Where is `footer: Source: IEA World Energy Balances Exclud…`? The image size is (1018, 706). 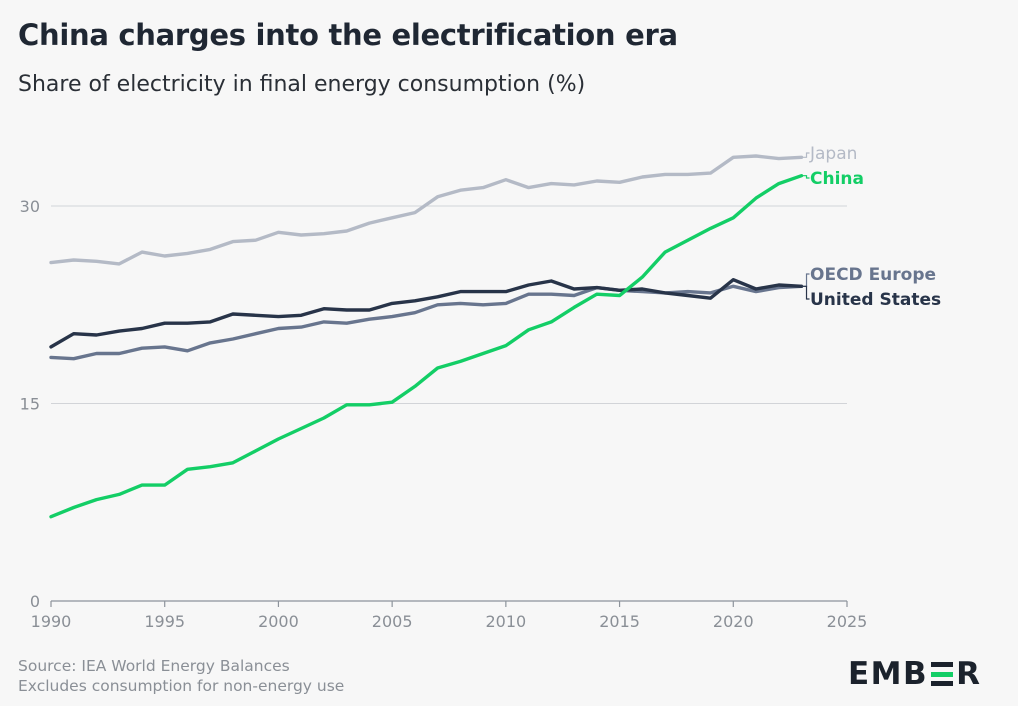 footer: Source: IEA World Energy Balances Exclud… is located at coordinates (181, 676).